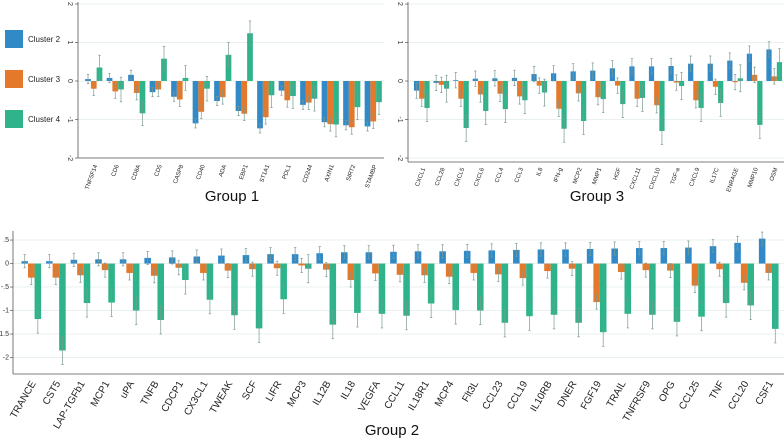 This screenshot has height=441, width=784. Describe the element at coordinates (517, 395) in the screenshot. I see `x-tick-label: CCL19` at that location.